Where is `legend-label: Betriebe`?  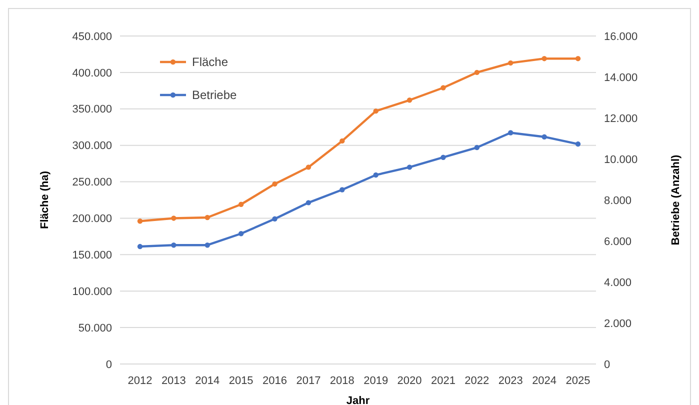 legend-label: Betriebe is located at coordinates (215, 95).